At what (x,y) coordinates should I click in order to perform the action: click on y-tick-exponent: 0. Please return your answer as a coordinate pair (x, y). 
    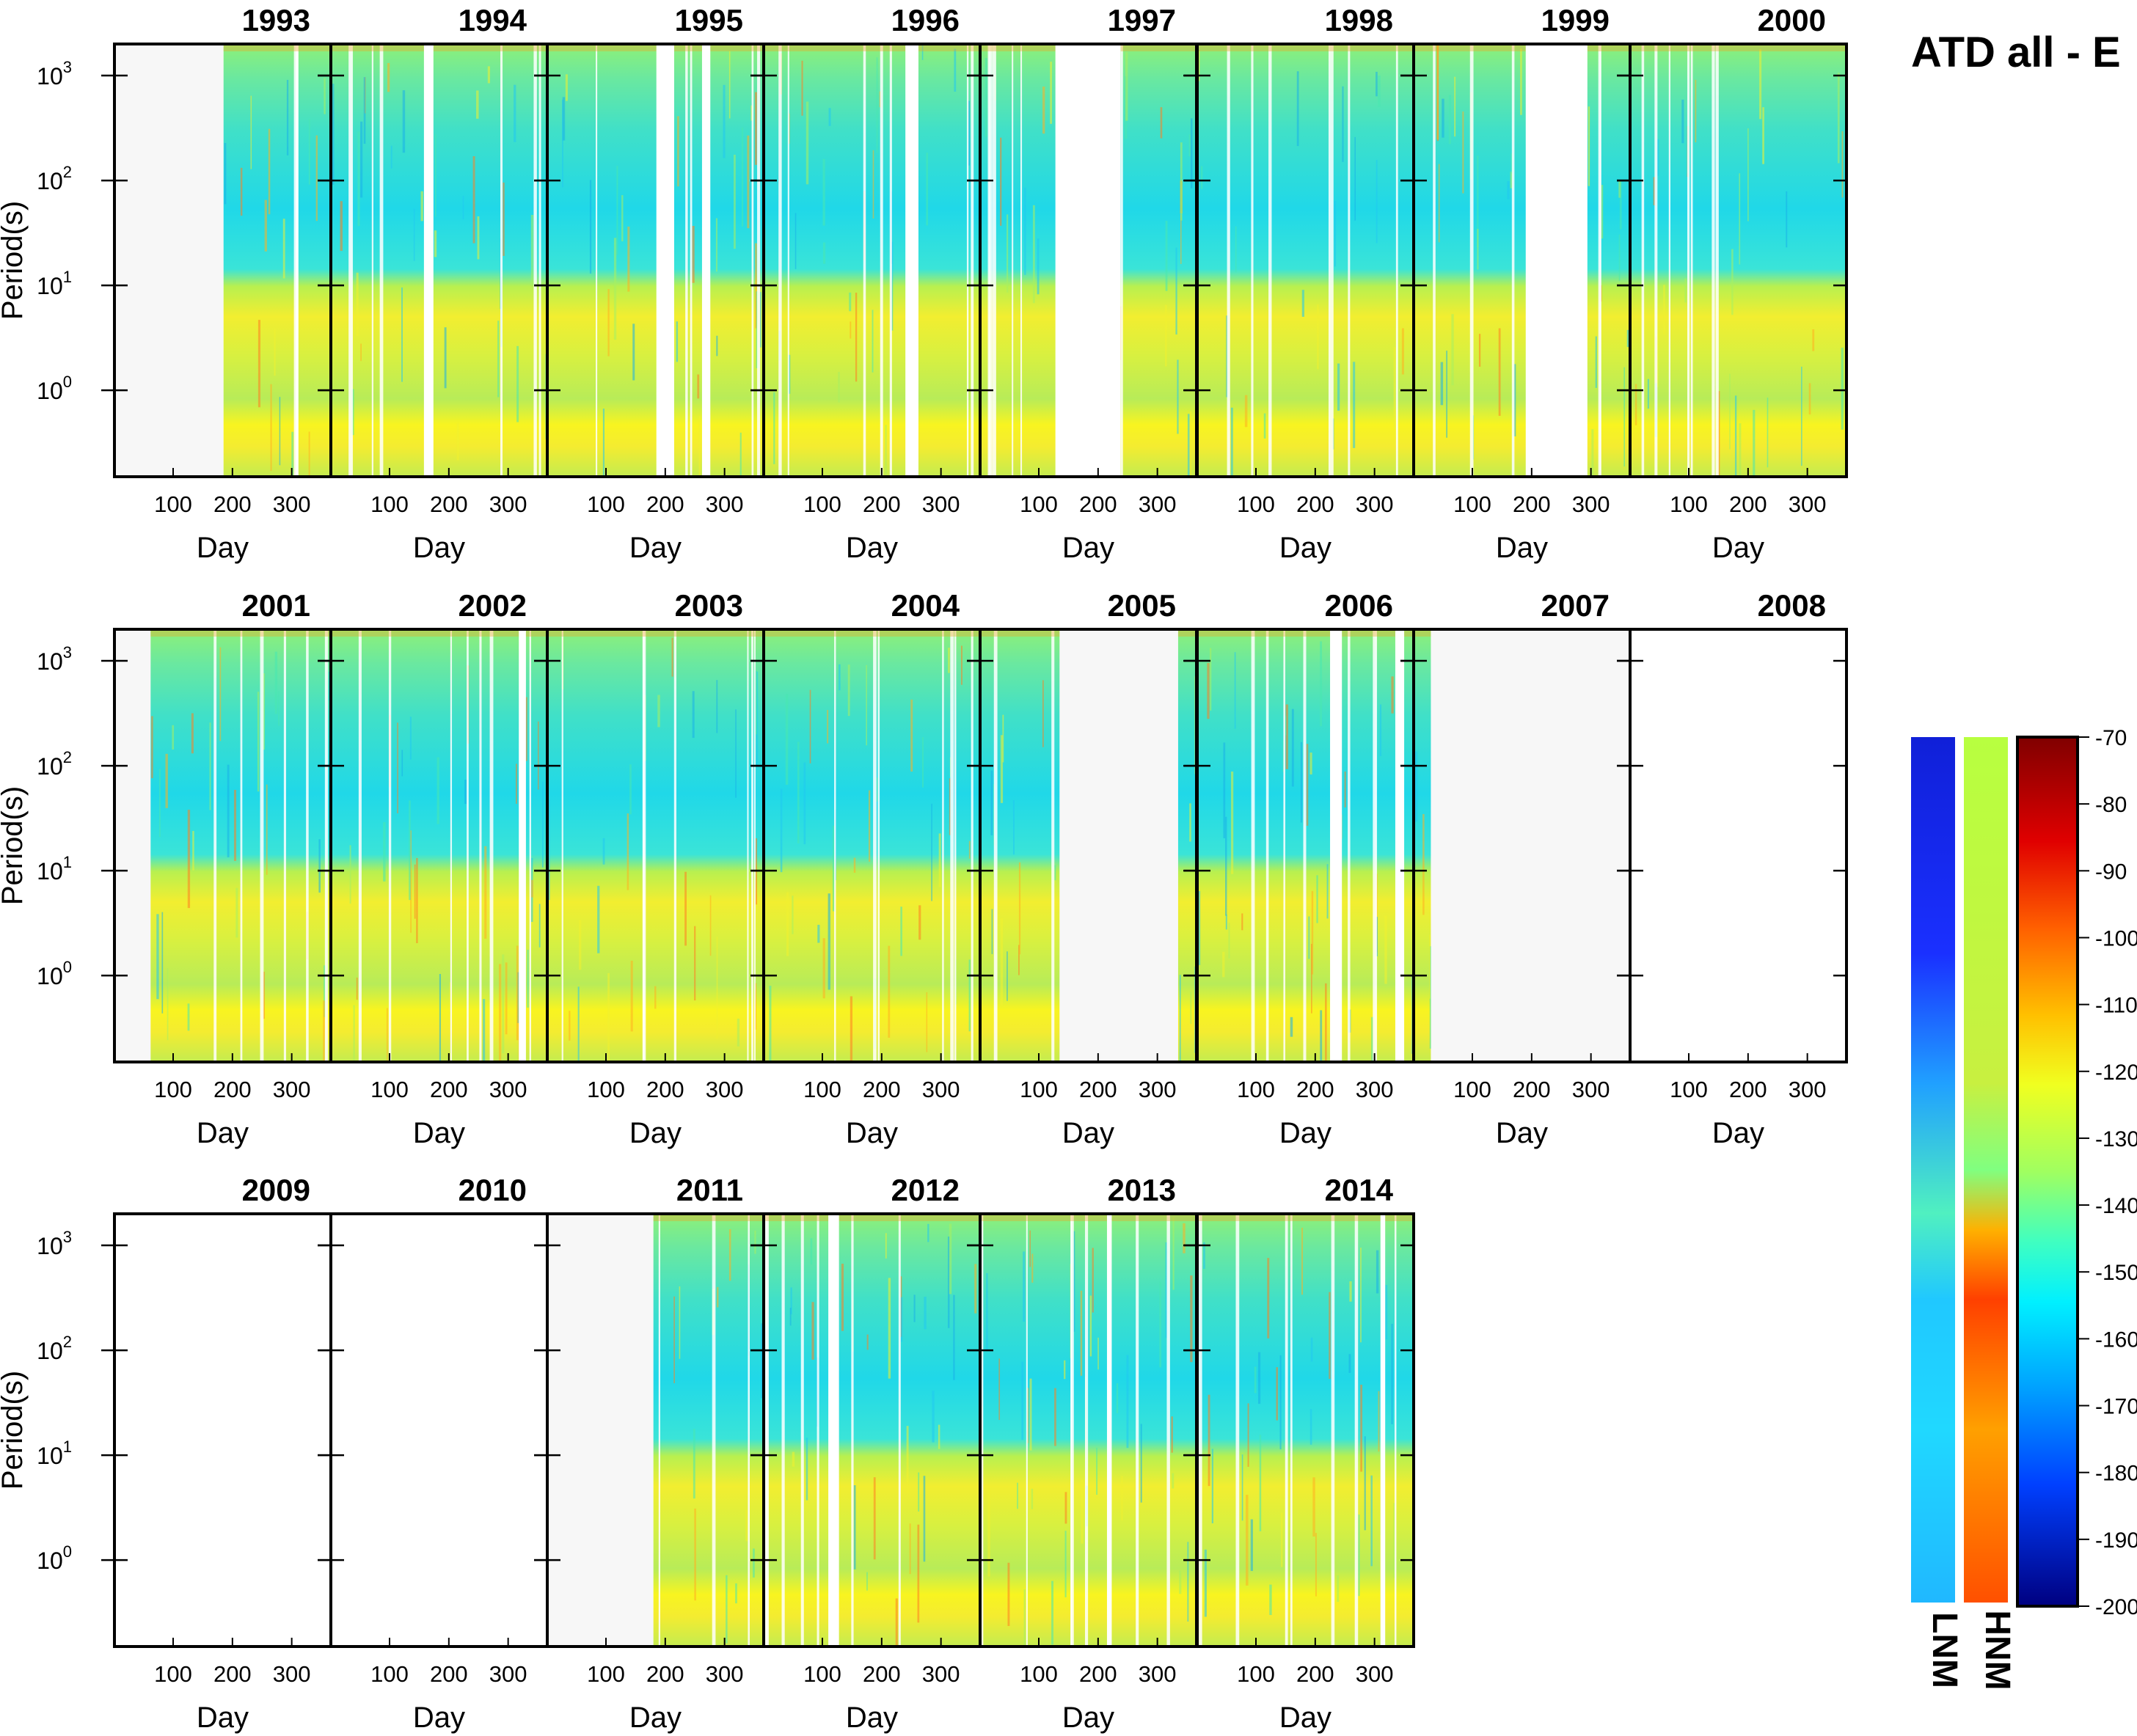
    Looking at the image, I should click on (67, 967).